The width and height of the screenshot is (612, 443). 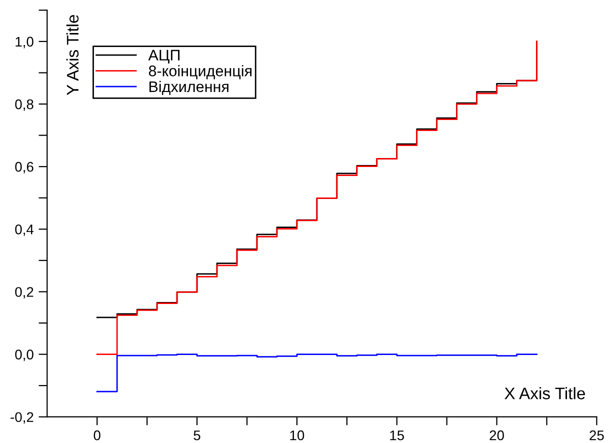 I want to click on y-tick-label: -0,2, so click(x=22, y=418).